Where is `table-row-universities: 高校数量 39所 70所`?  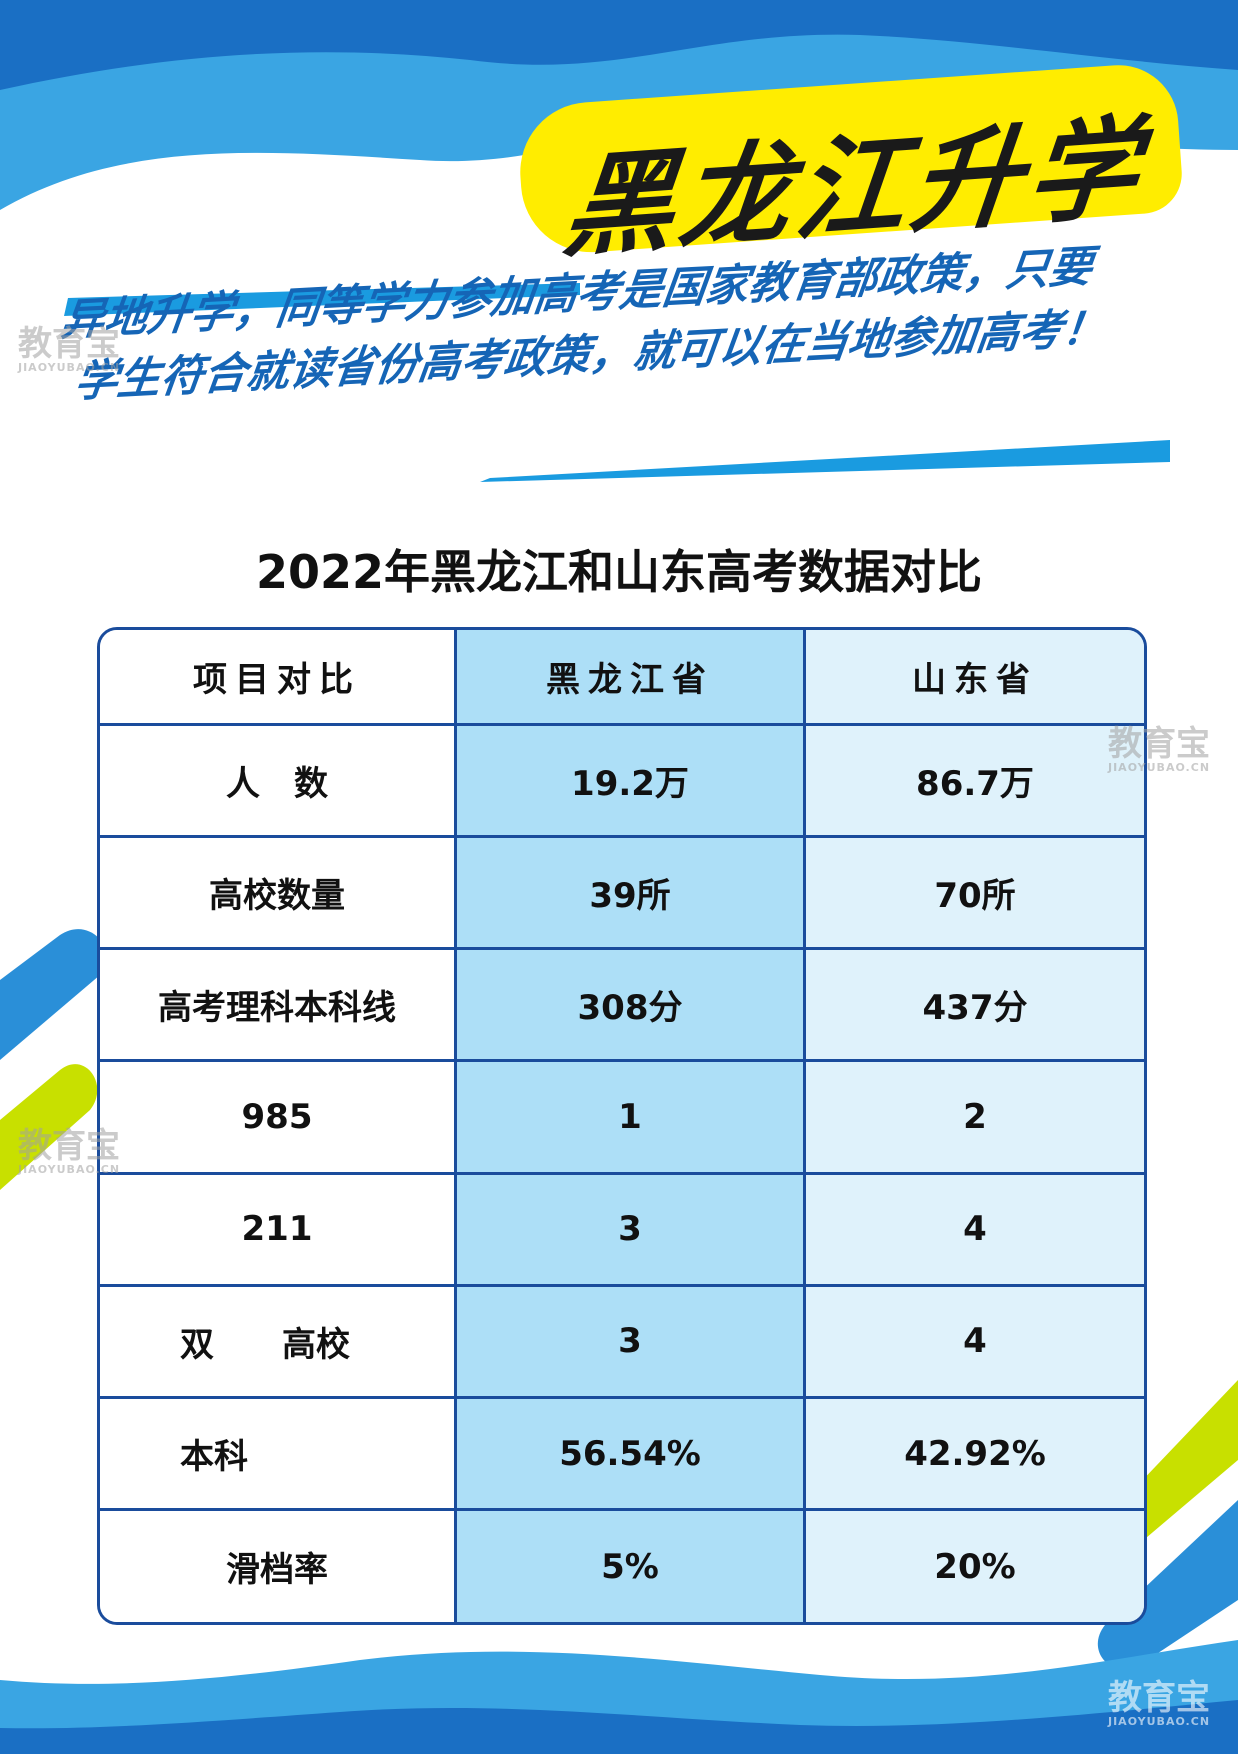
table-row-universities: 高校数量 39所 70所 is located at coordinates (622, 892).